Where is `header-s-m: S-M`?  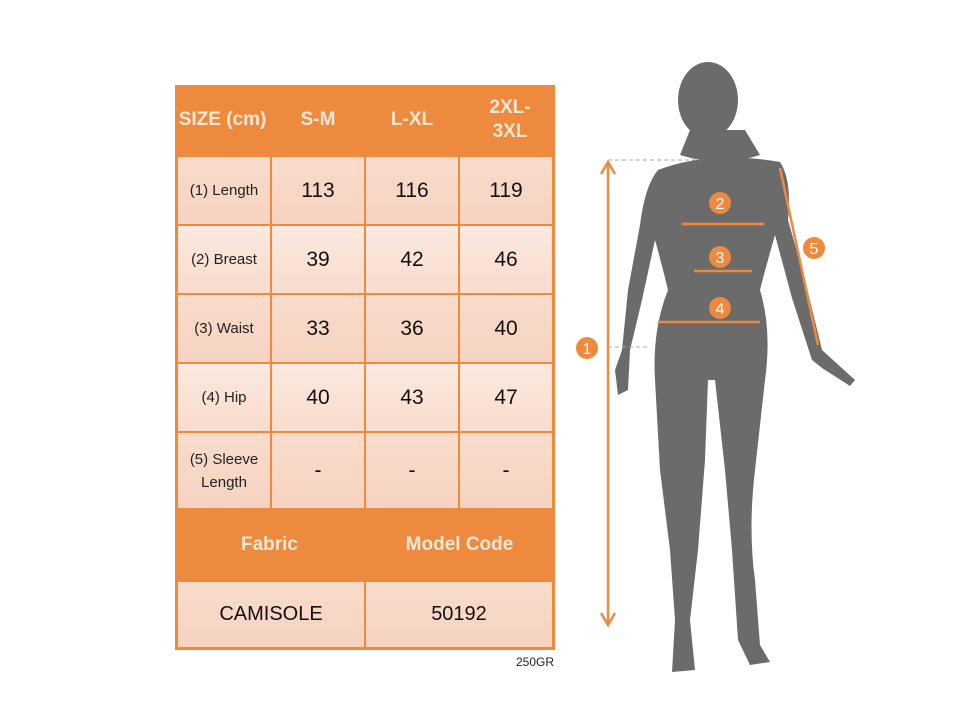 header-s-m: S-M is located at coordinates (318, 119).